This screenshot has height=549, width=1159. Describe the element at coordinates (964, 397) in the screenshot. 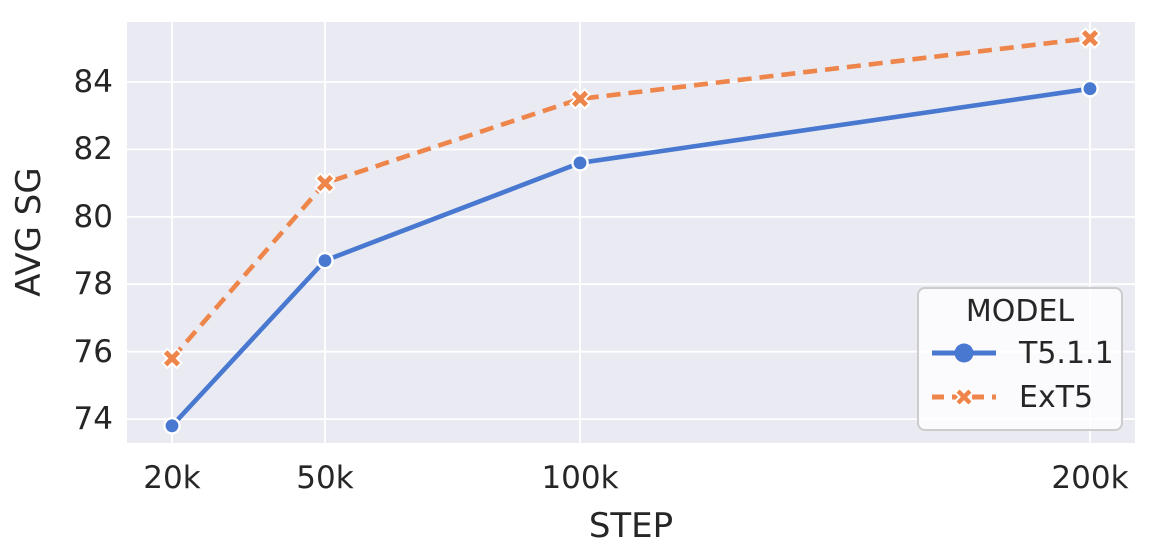

I see `dashed-line-x-marker-icon` at that location.